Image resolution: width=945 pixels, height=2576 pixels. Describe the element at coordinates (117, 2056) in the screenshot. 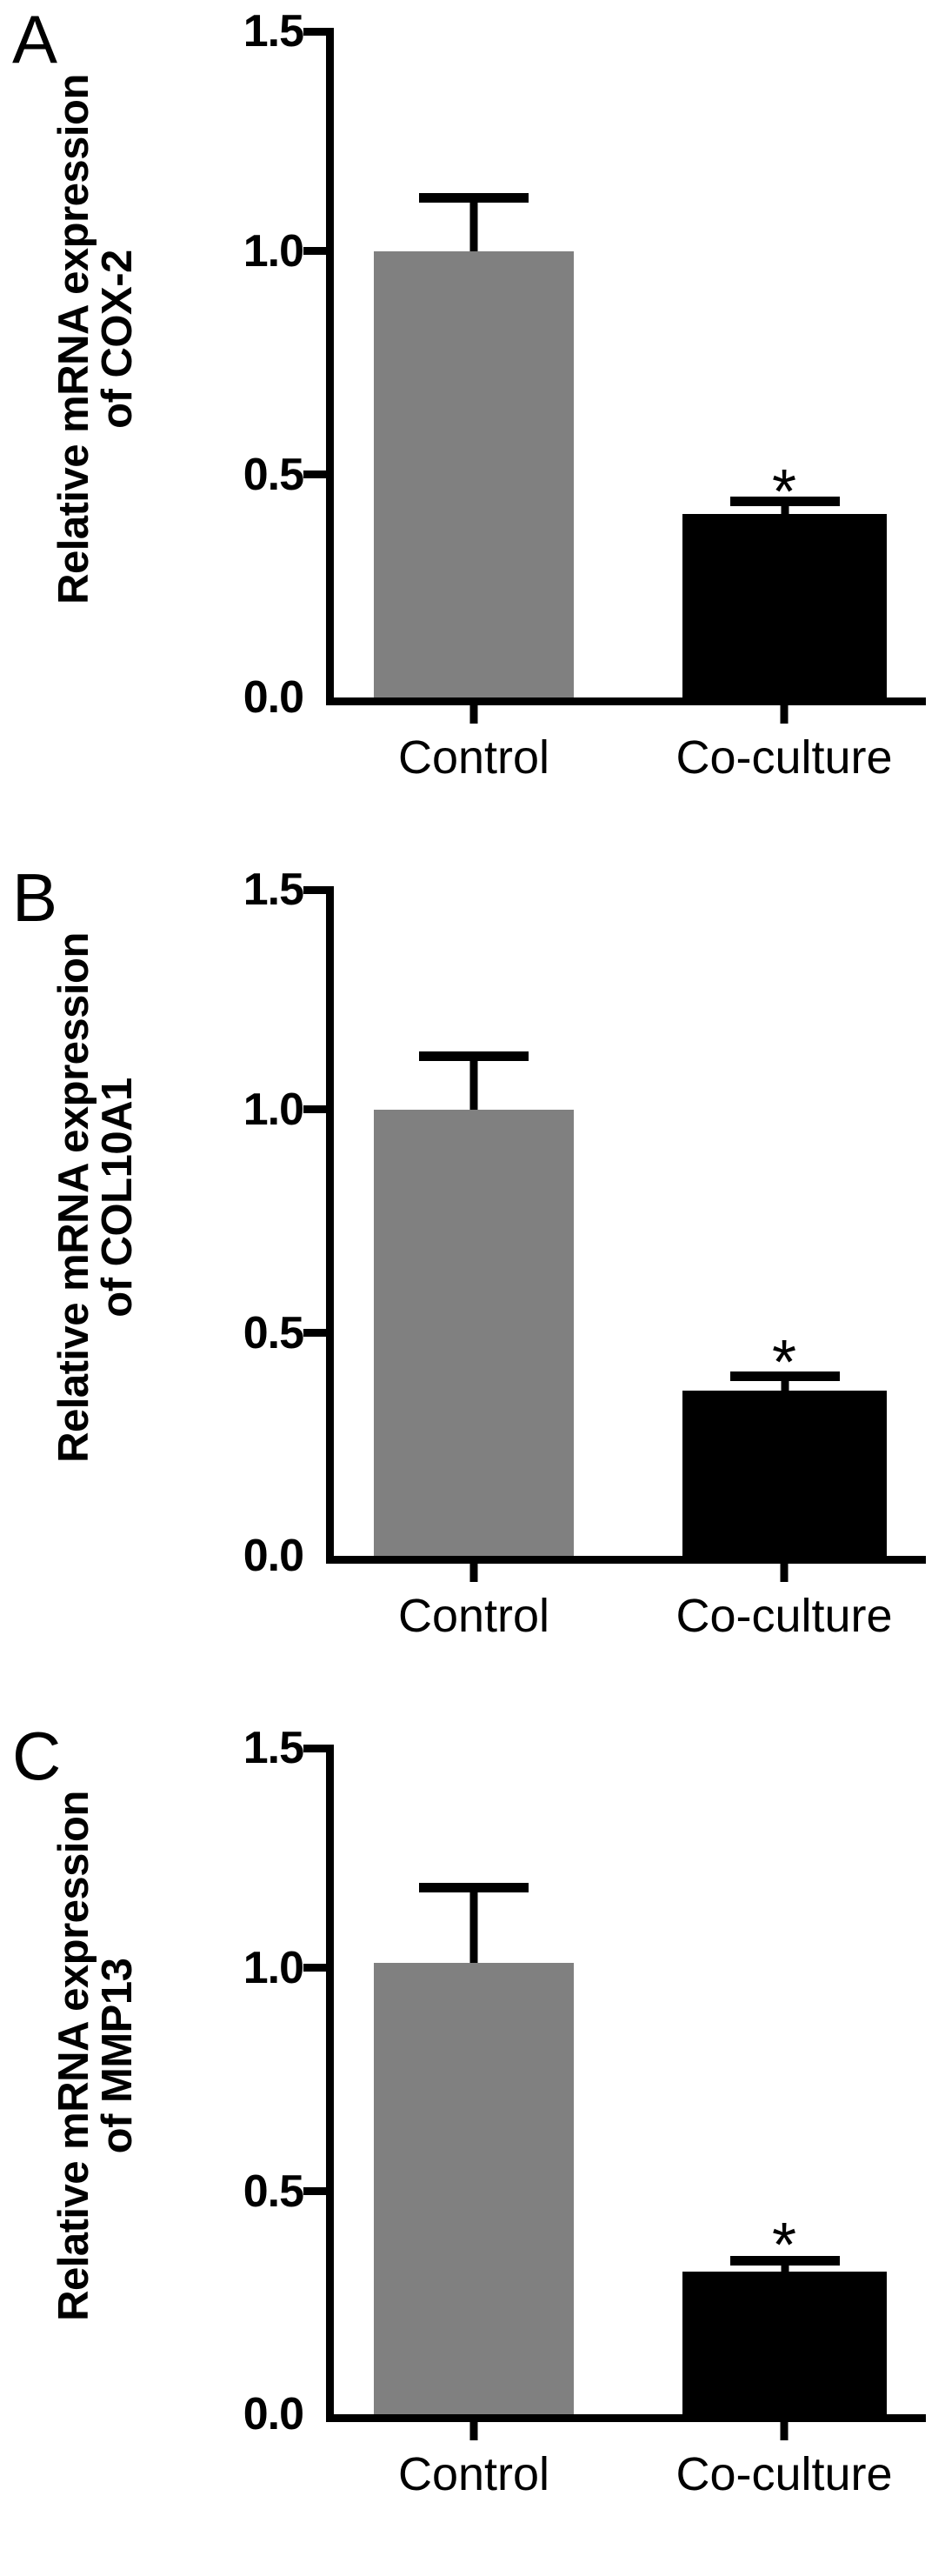

I see `y-axis-title-line2-c: of MMP13` at that location.